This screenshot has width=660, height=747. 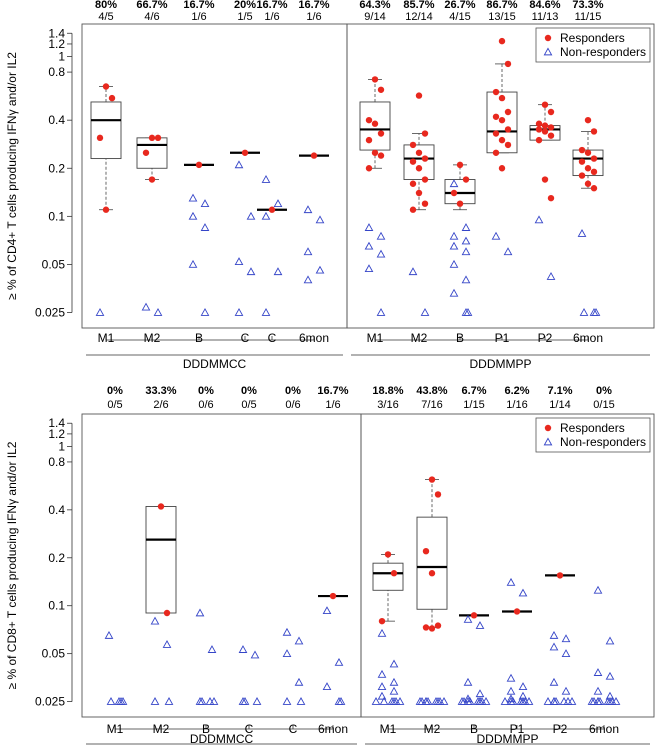 What do you see at coordinates (502, 17) in the screenshot?
I see `responder-fraction: 13/15` at bounding box center [502, 17].